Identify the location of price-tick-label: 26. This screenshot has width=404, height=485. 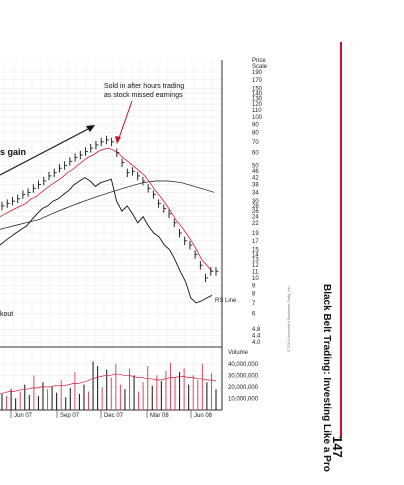
(255, 212).